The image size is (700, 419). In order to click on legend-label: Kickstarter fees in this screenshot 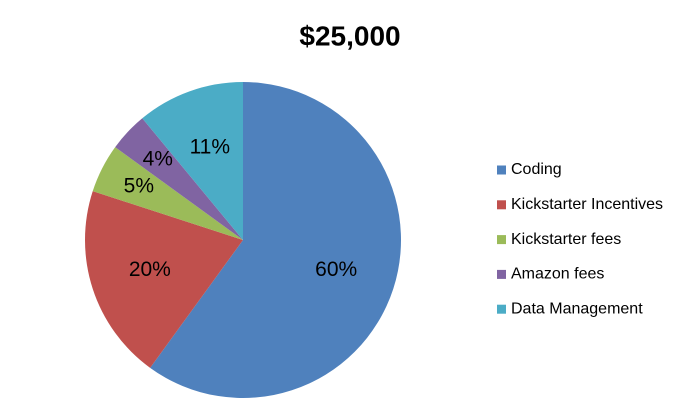, I will do `click(566, 239)`.